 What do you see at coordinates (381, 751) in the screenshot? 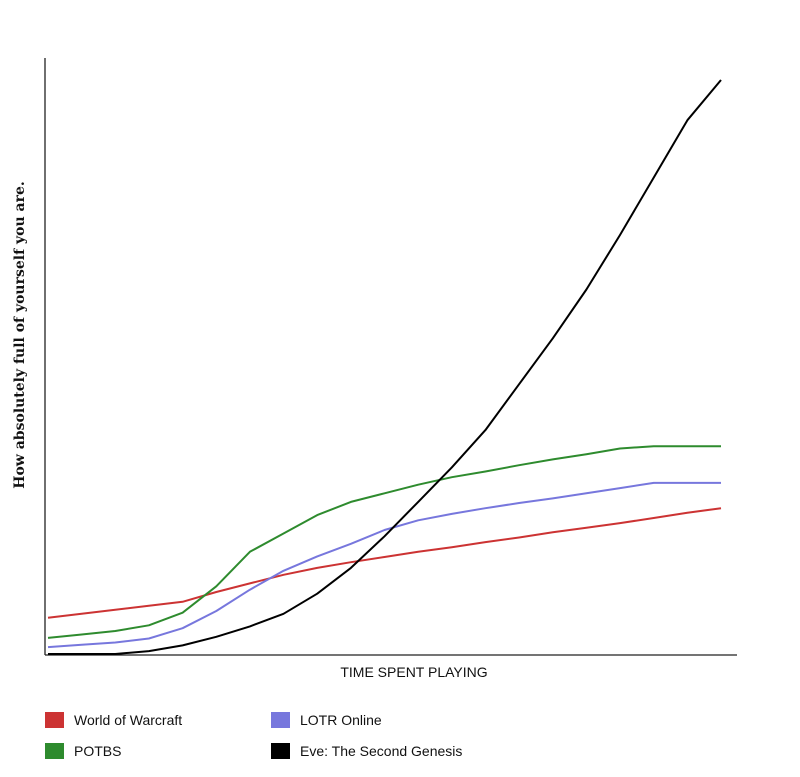
I see `legend-label: Eve: The Second Genesis` at bounding box center [381, 751].